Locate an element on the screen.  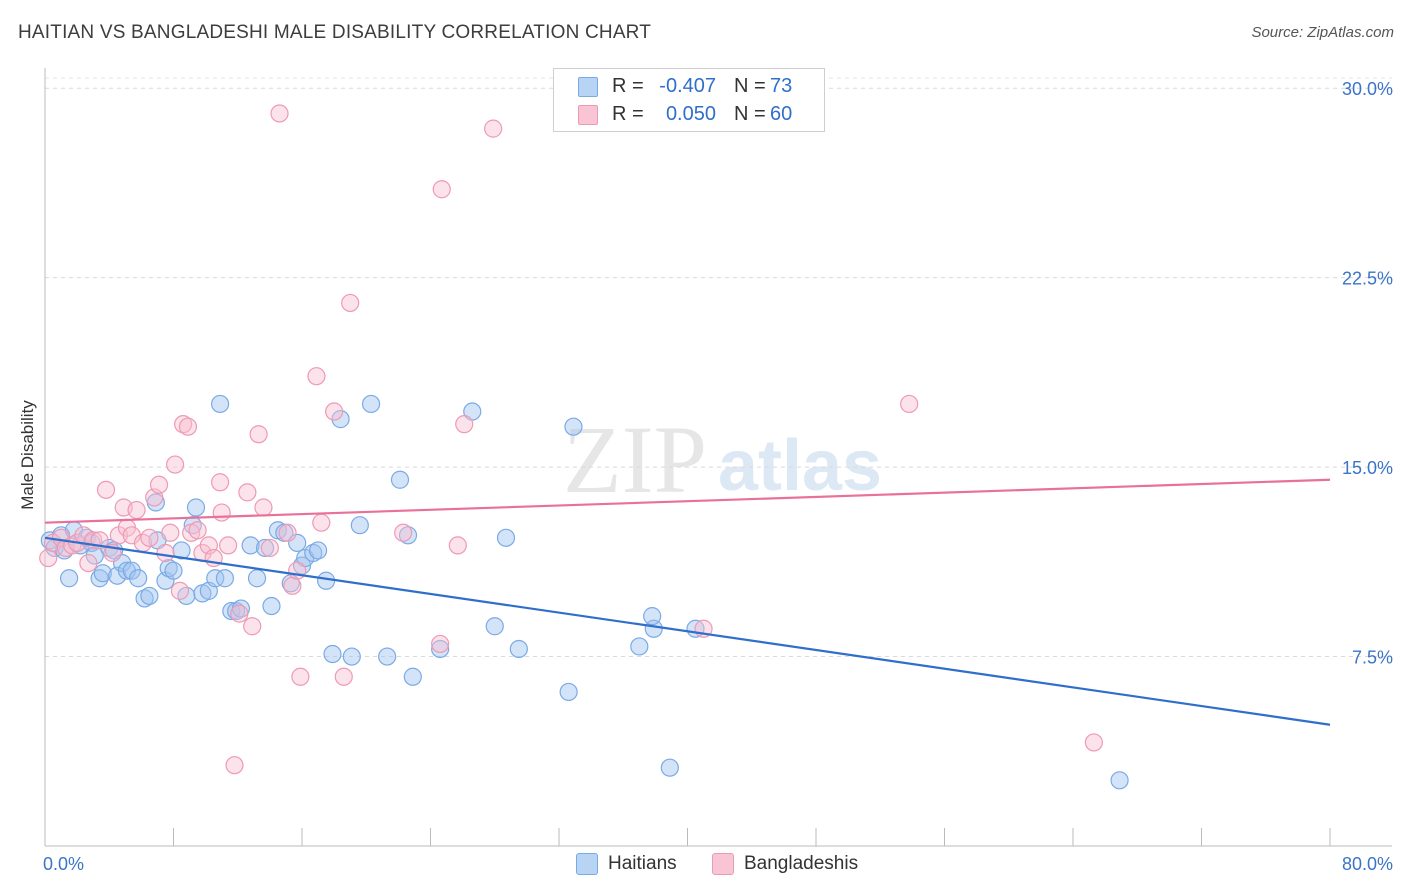
legend-item-haitians: Haitians is located at coordinates (626, 865).